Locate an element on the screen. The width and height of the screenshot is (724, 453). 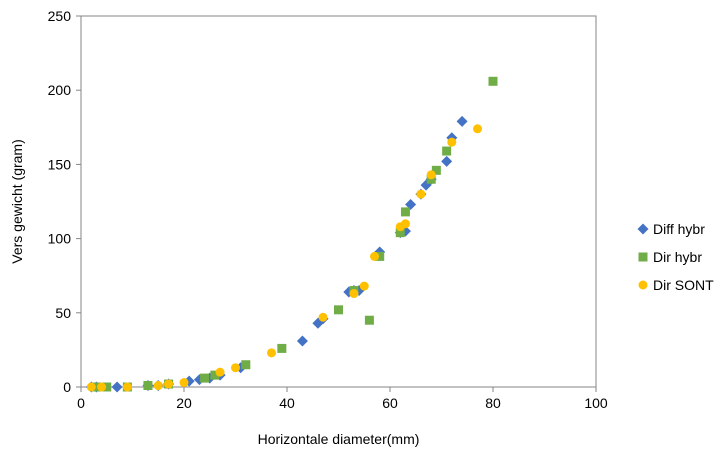
legend: Diff hybr Dir hybr Dir SONT is located at coordinates (675, 257).